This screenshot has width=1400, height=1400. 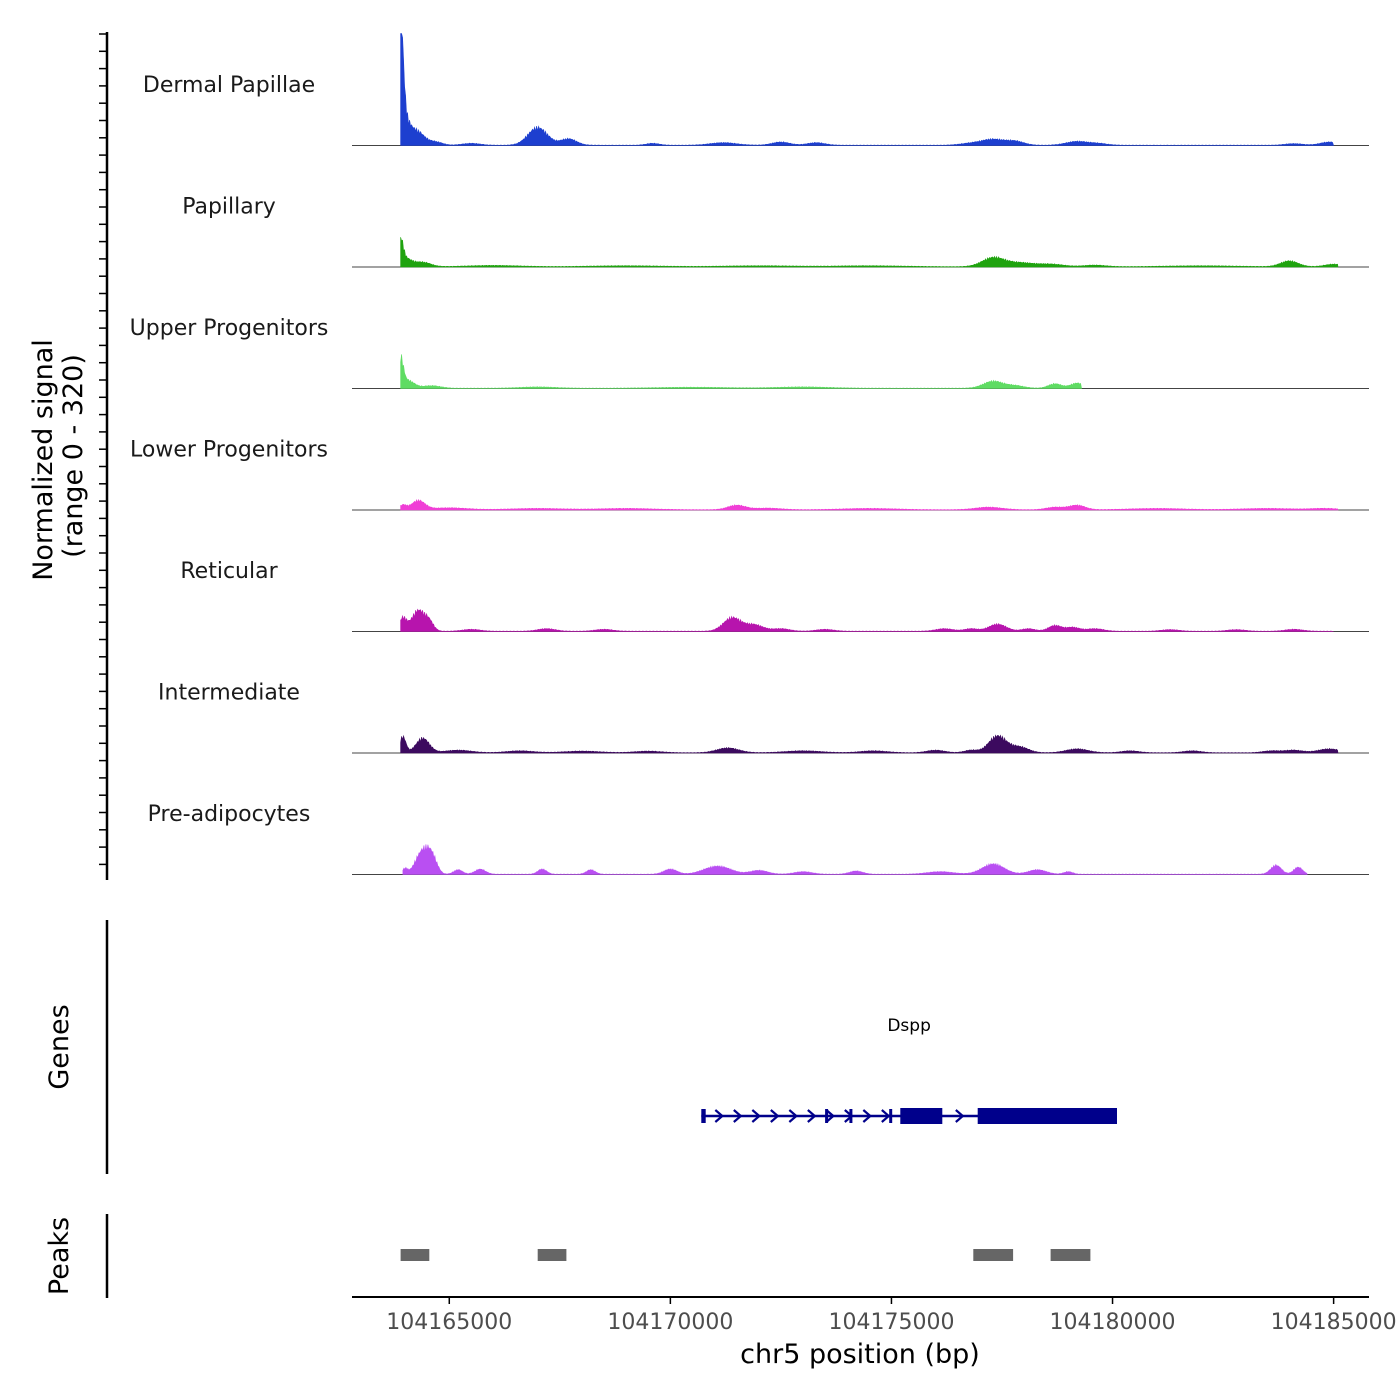 I want to click on track-label: Lower Progenitors, so click(x=229, y=450).